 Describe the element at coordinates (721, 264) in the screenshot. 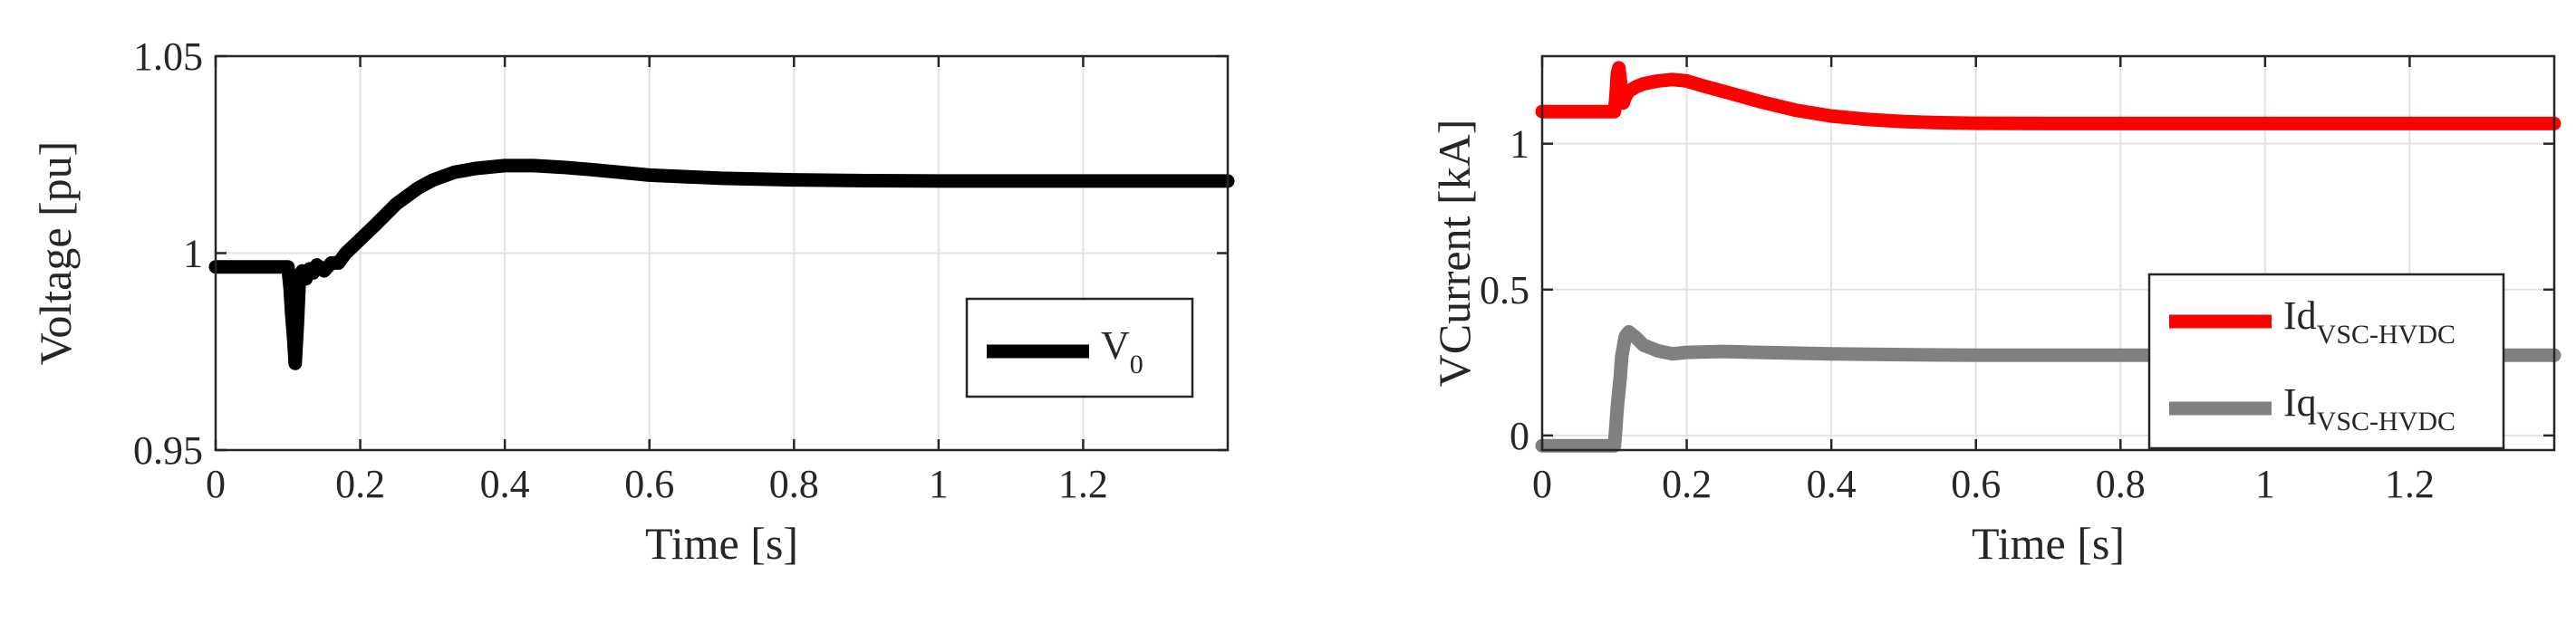

I see `series-line-v` at that location.